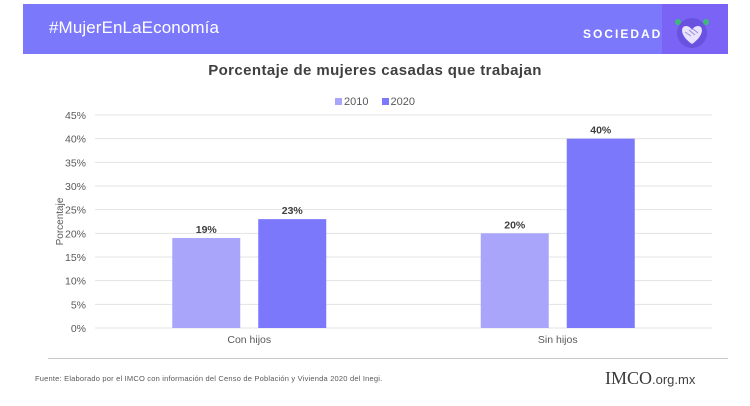 The height and width of the screenshot is (406, 750). Describe the element at coordinates (60, 221) in the screenshot. I see `y-axis-label: Porcentaje` at that location.